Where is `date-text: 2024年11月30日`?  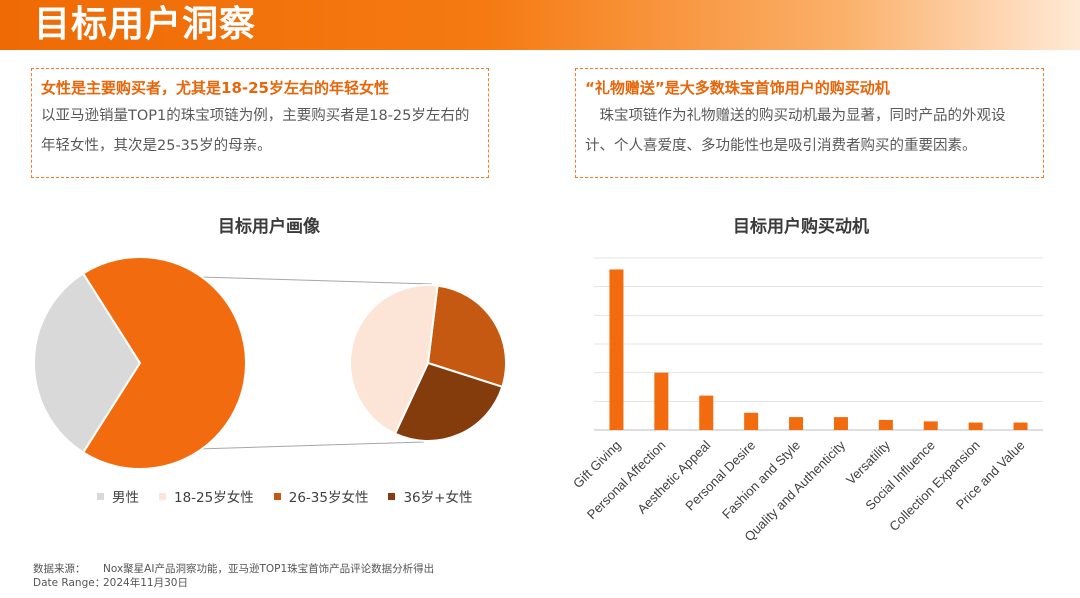
date-text: 2024年11月30日 is located at coordinates (145, 583).